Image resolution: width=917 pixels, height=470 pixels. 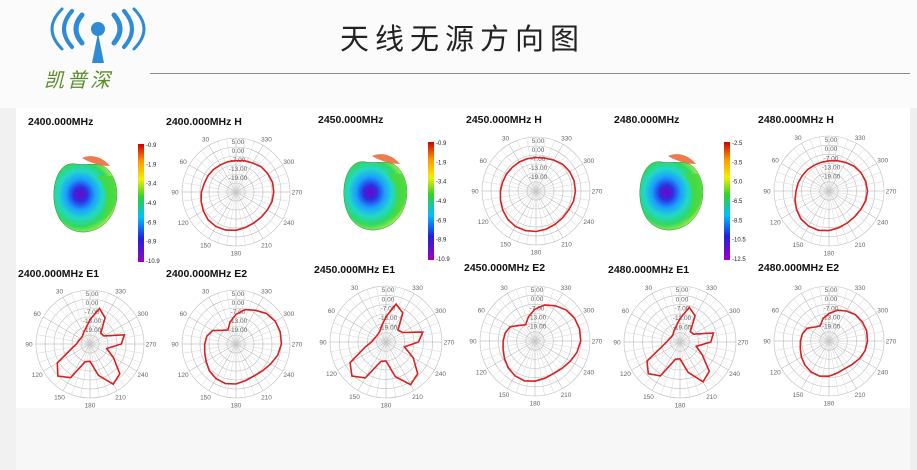 I want to click on colorbar, so click(x=431, y=201).